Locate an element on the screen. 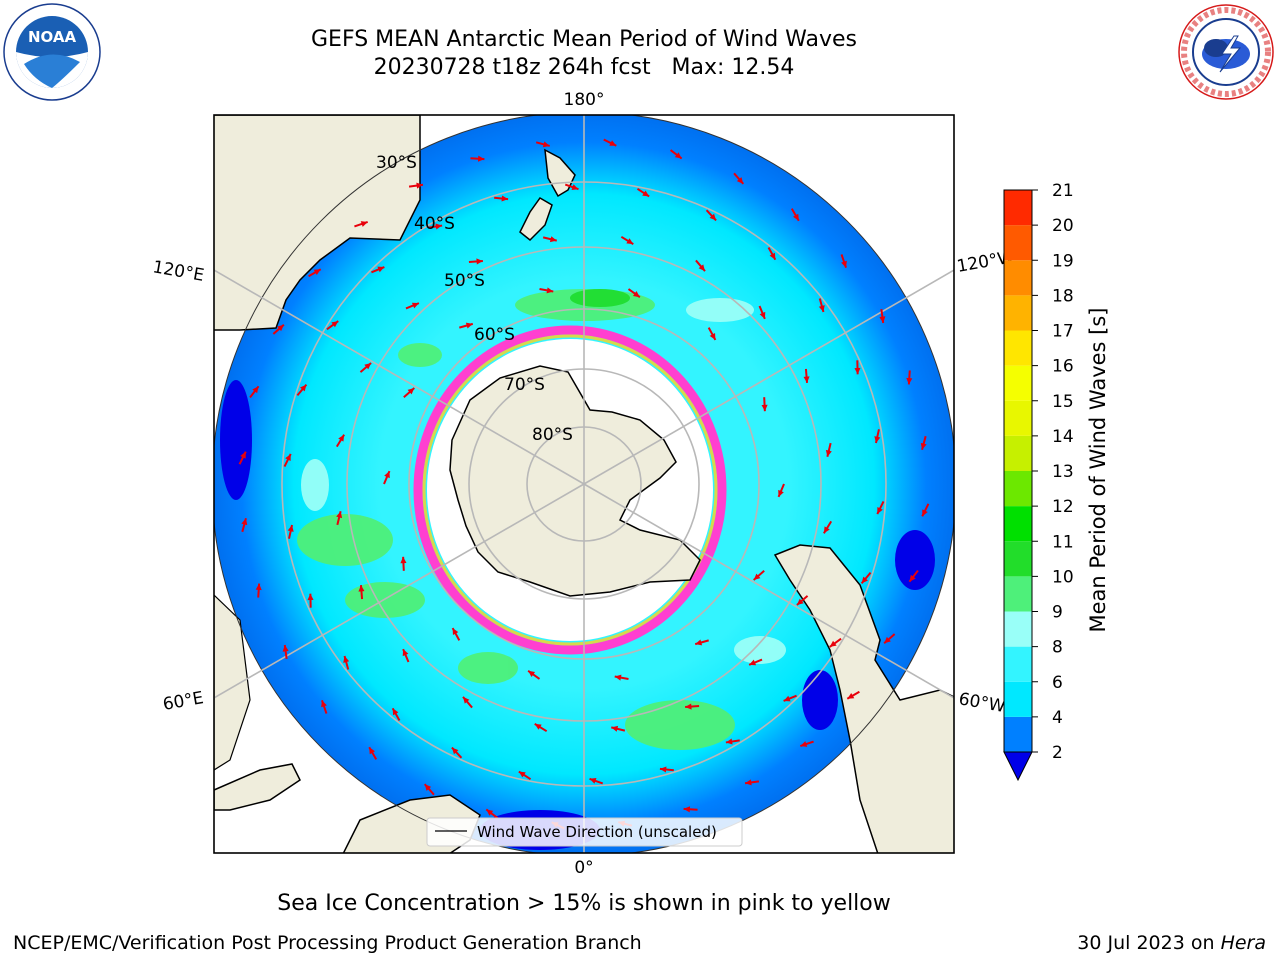 This screenshot has height=960, width=1280. colorbar-tick-label: 2 is located at coordinates (1057, 753).